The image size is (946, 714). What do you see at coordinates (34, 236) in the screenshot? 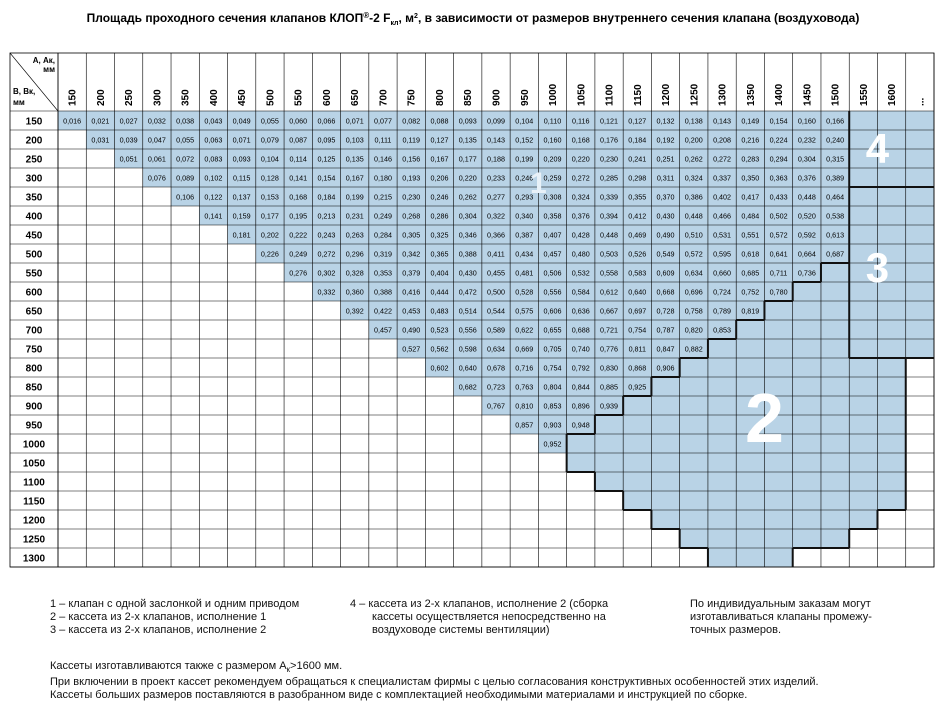
I see `row-header: 450` at bounding box center [34, 236].